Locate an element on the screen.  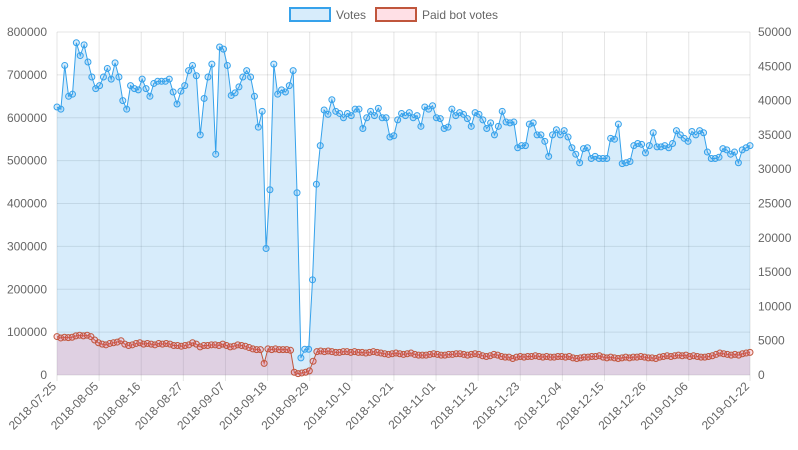
y-right-tick-label: 10000 is located at coordinates (775, 306).